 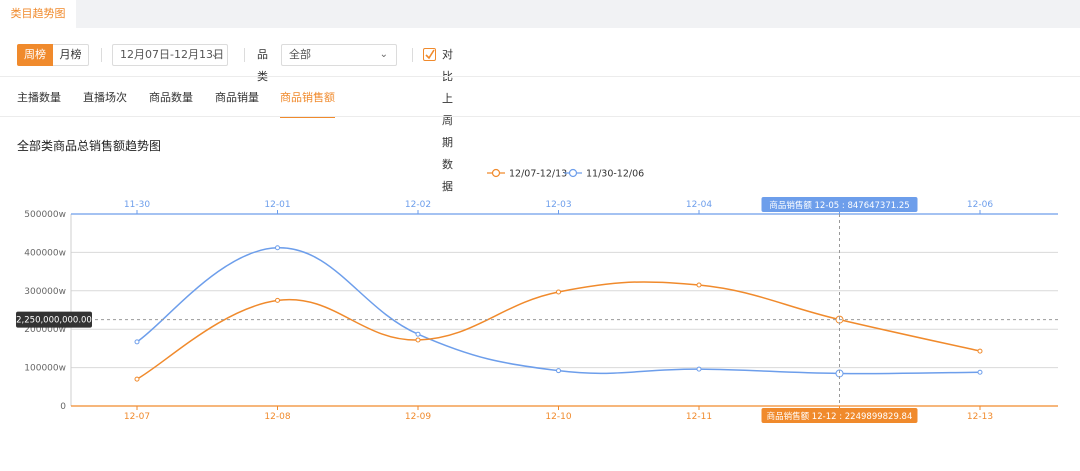 What do you see at coordinates (418, 205) in the screenshot?
I see `top-x-tick-label: 12-02` at bounding box center [418, 205].